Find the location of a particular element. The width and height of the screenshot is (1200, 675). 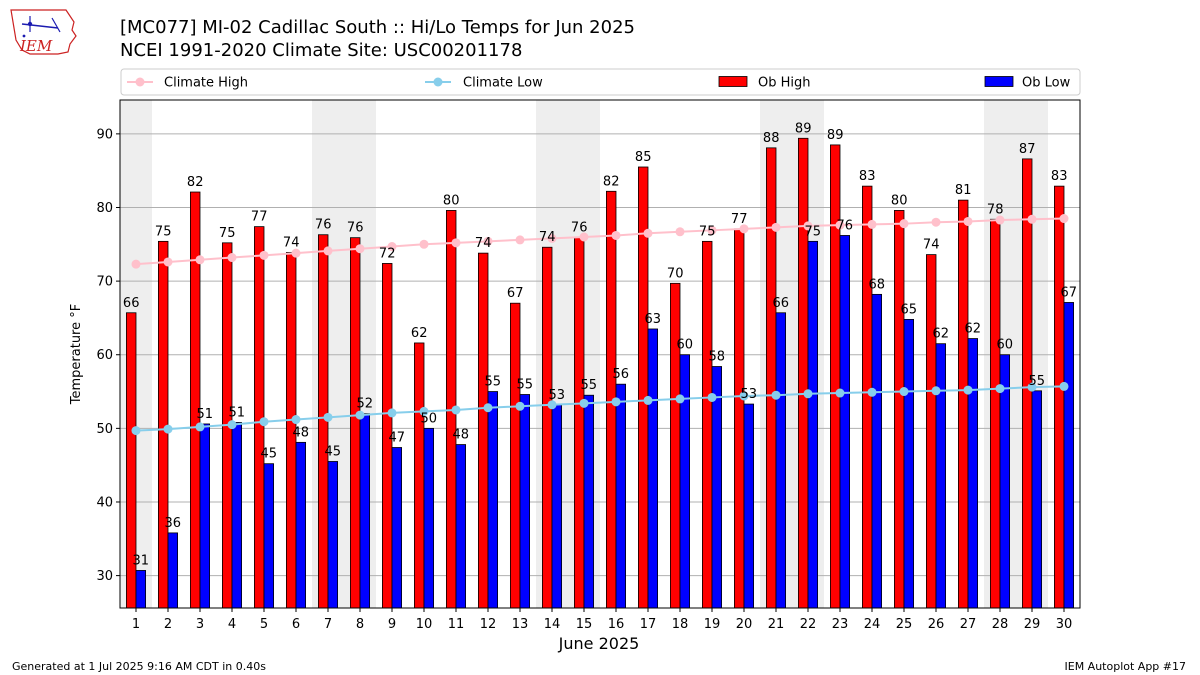

x-tick-label-9: 9 is located at coordinates (392, 624).